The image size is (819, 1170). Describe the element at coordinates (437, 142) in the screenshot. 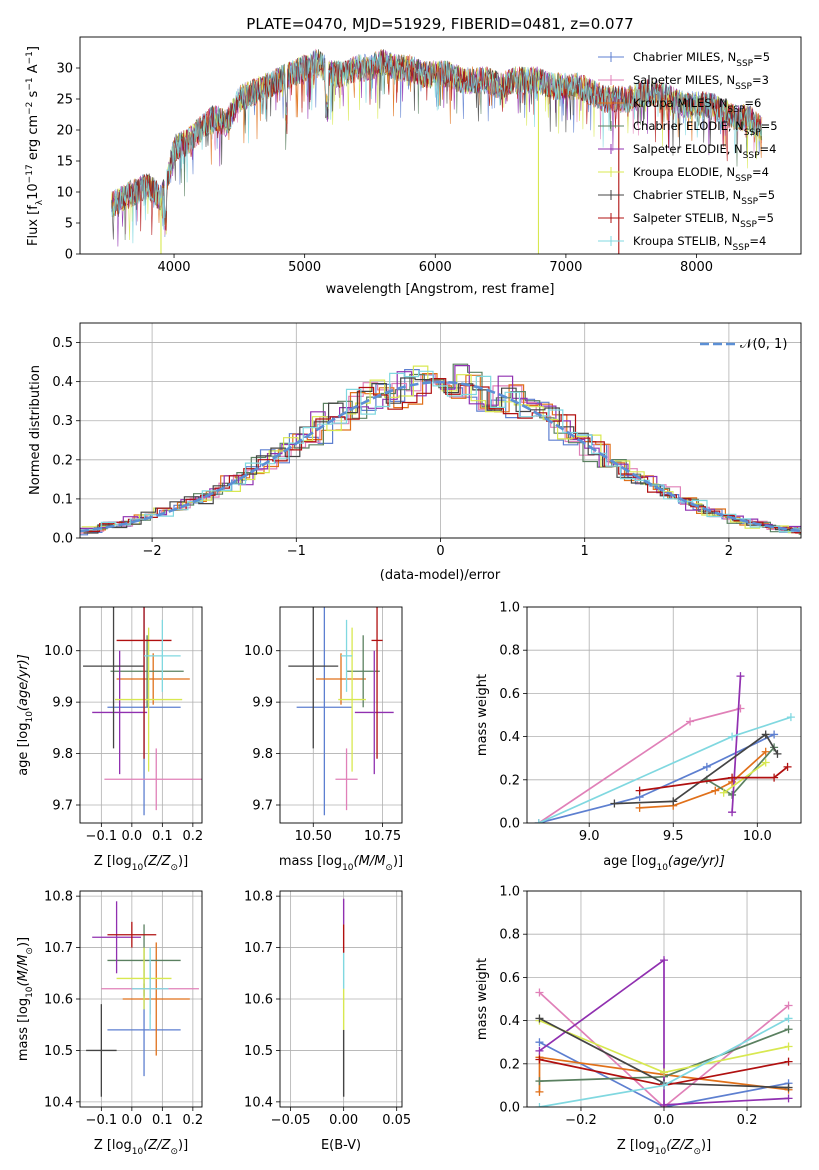

I see `spectrum-salpeter_stelib` at that location.